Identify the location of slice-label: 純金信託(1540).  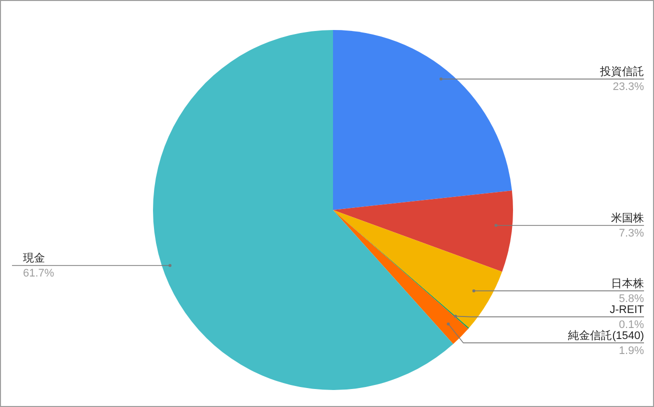
(606, 335).